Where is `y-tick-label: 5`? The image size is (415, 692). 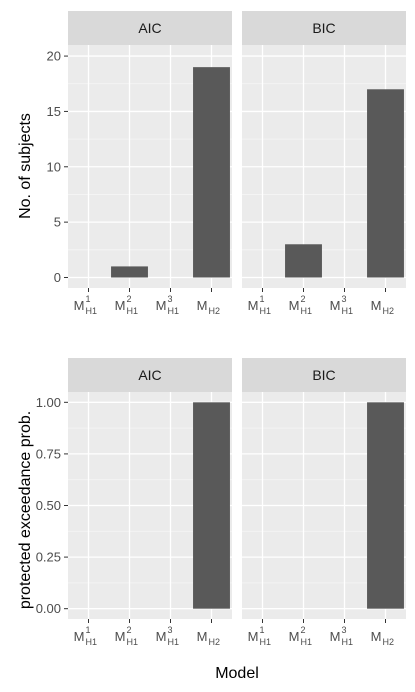
y-tick-label: 5 is located at coordinates (57, 222).